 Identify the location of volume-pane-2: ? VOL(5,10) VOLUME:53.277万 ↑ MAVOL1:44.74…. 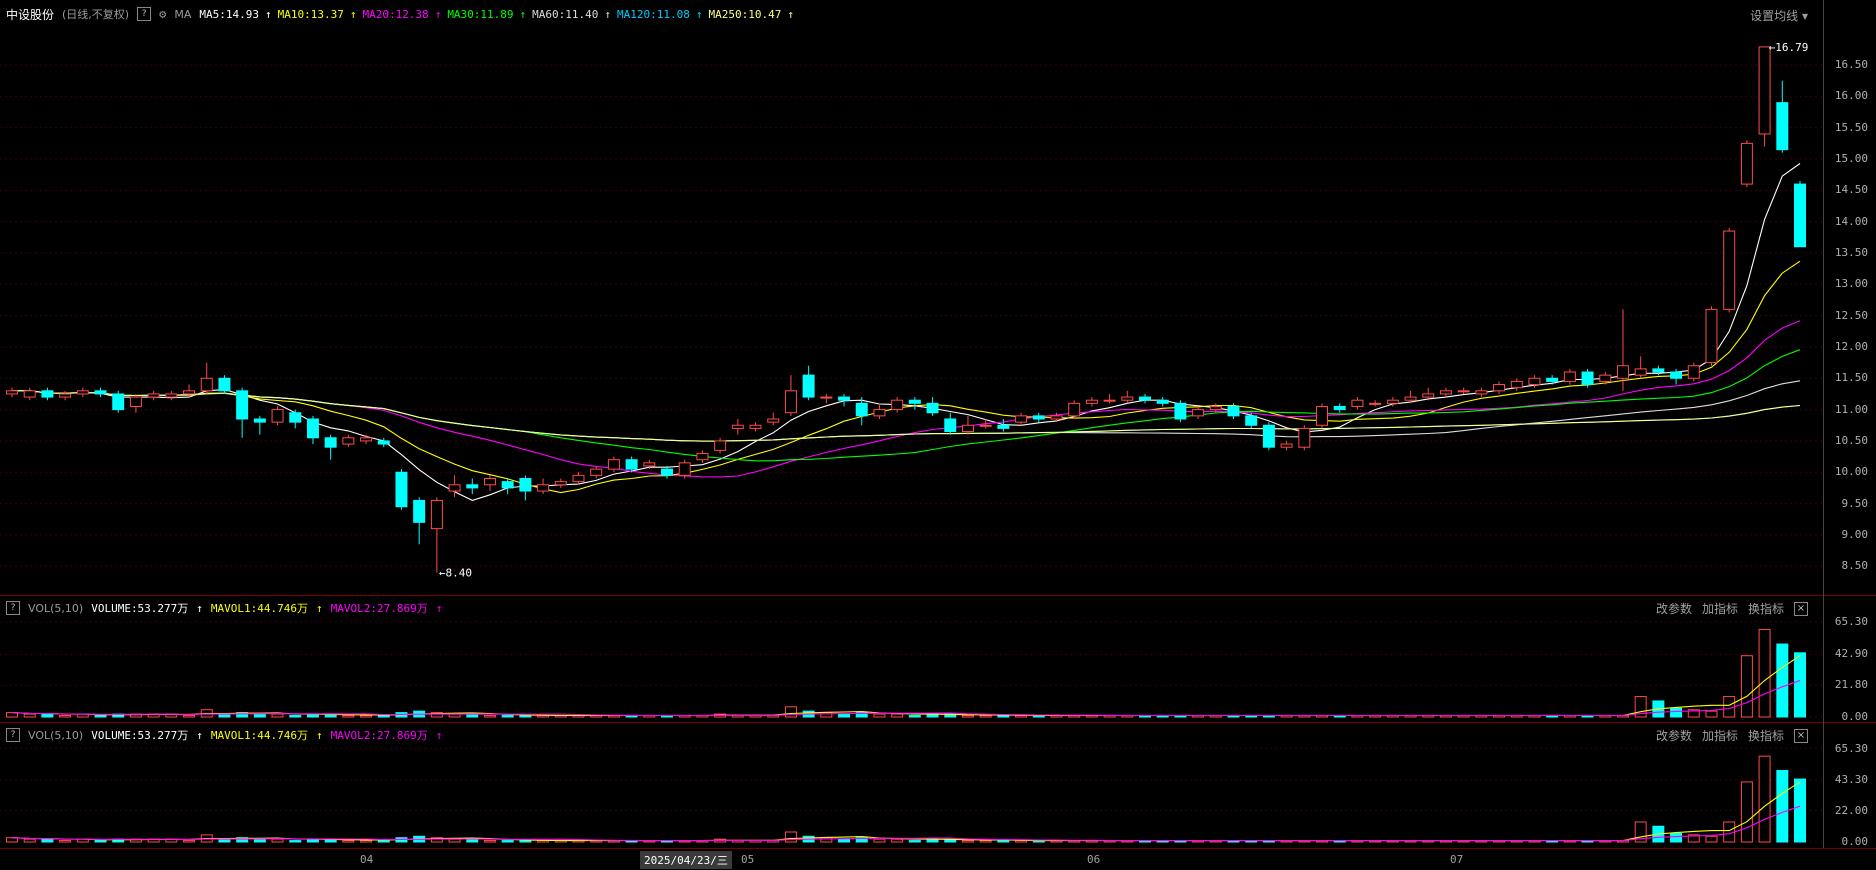
(938, 785).